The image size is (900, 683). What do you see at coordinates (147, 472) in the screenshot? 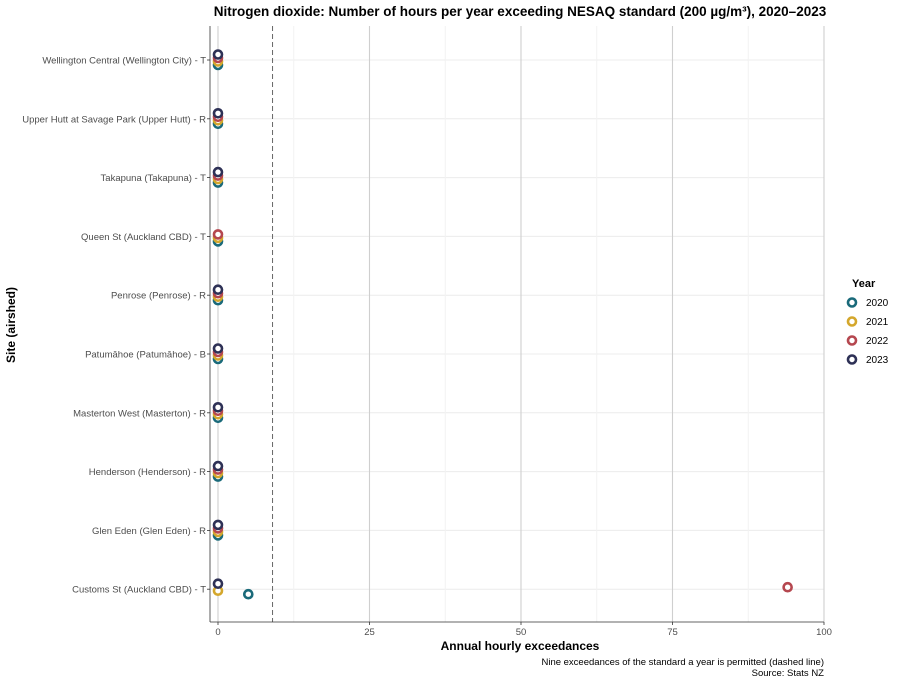
I see `y-tick-label: Henderson (Henderson) - R` at bounding box center [147, 472].